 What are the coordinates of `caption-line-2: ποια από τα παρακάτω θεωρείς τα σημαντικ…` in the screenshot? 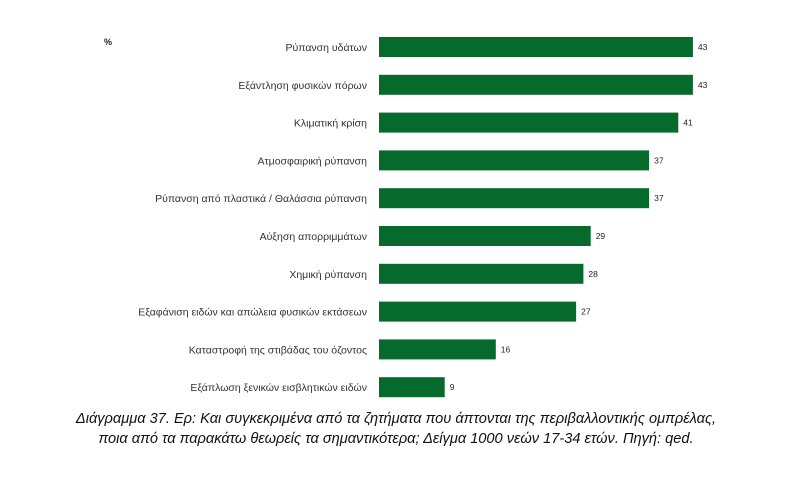 It's located at (396, 439).